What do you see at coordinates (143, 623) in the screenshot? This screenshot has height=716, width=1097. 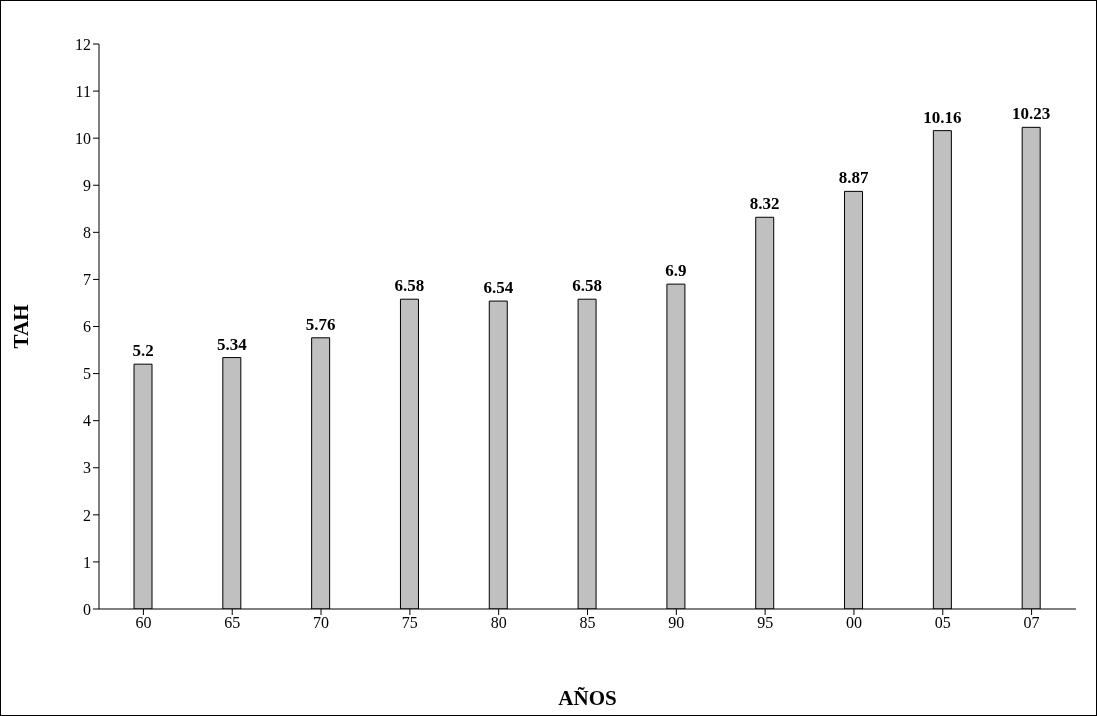 I see `x-tick-label: 60` at bounding box center [143, 623].